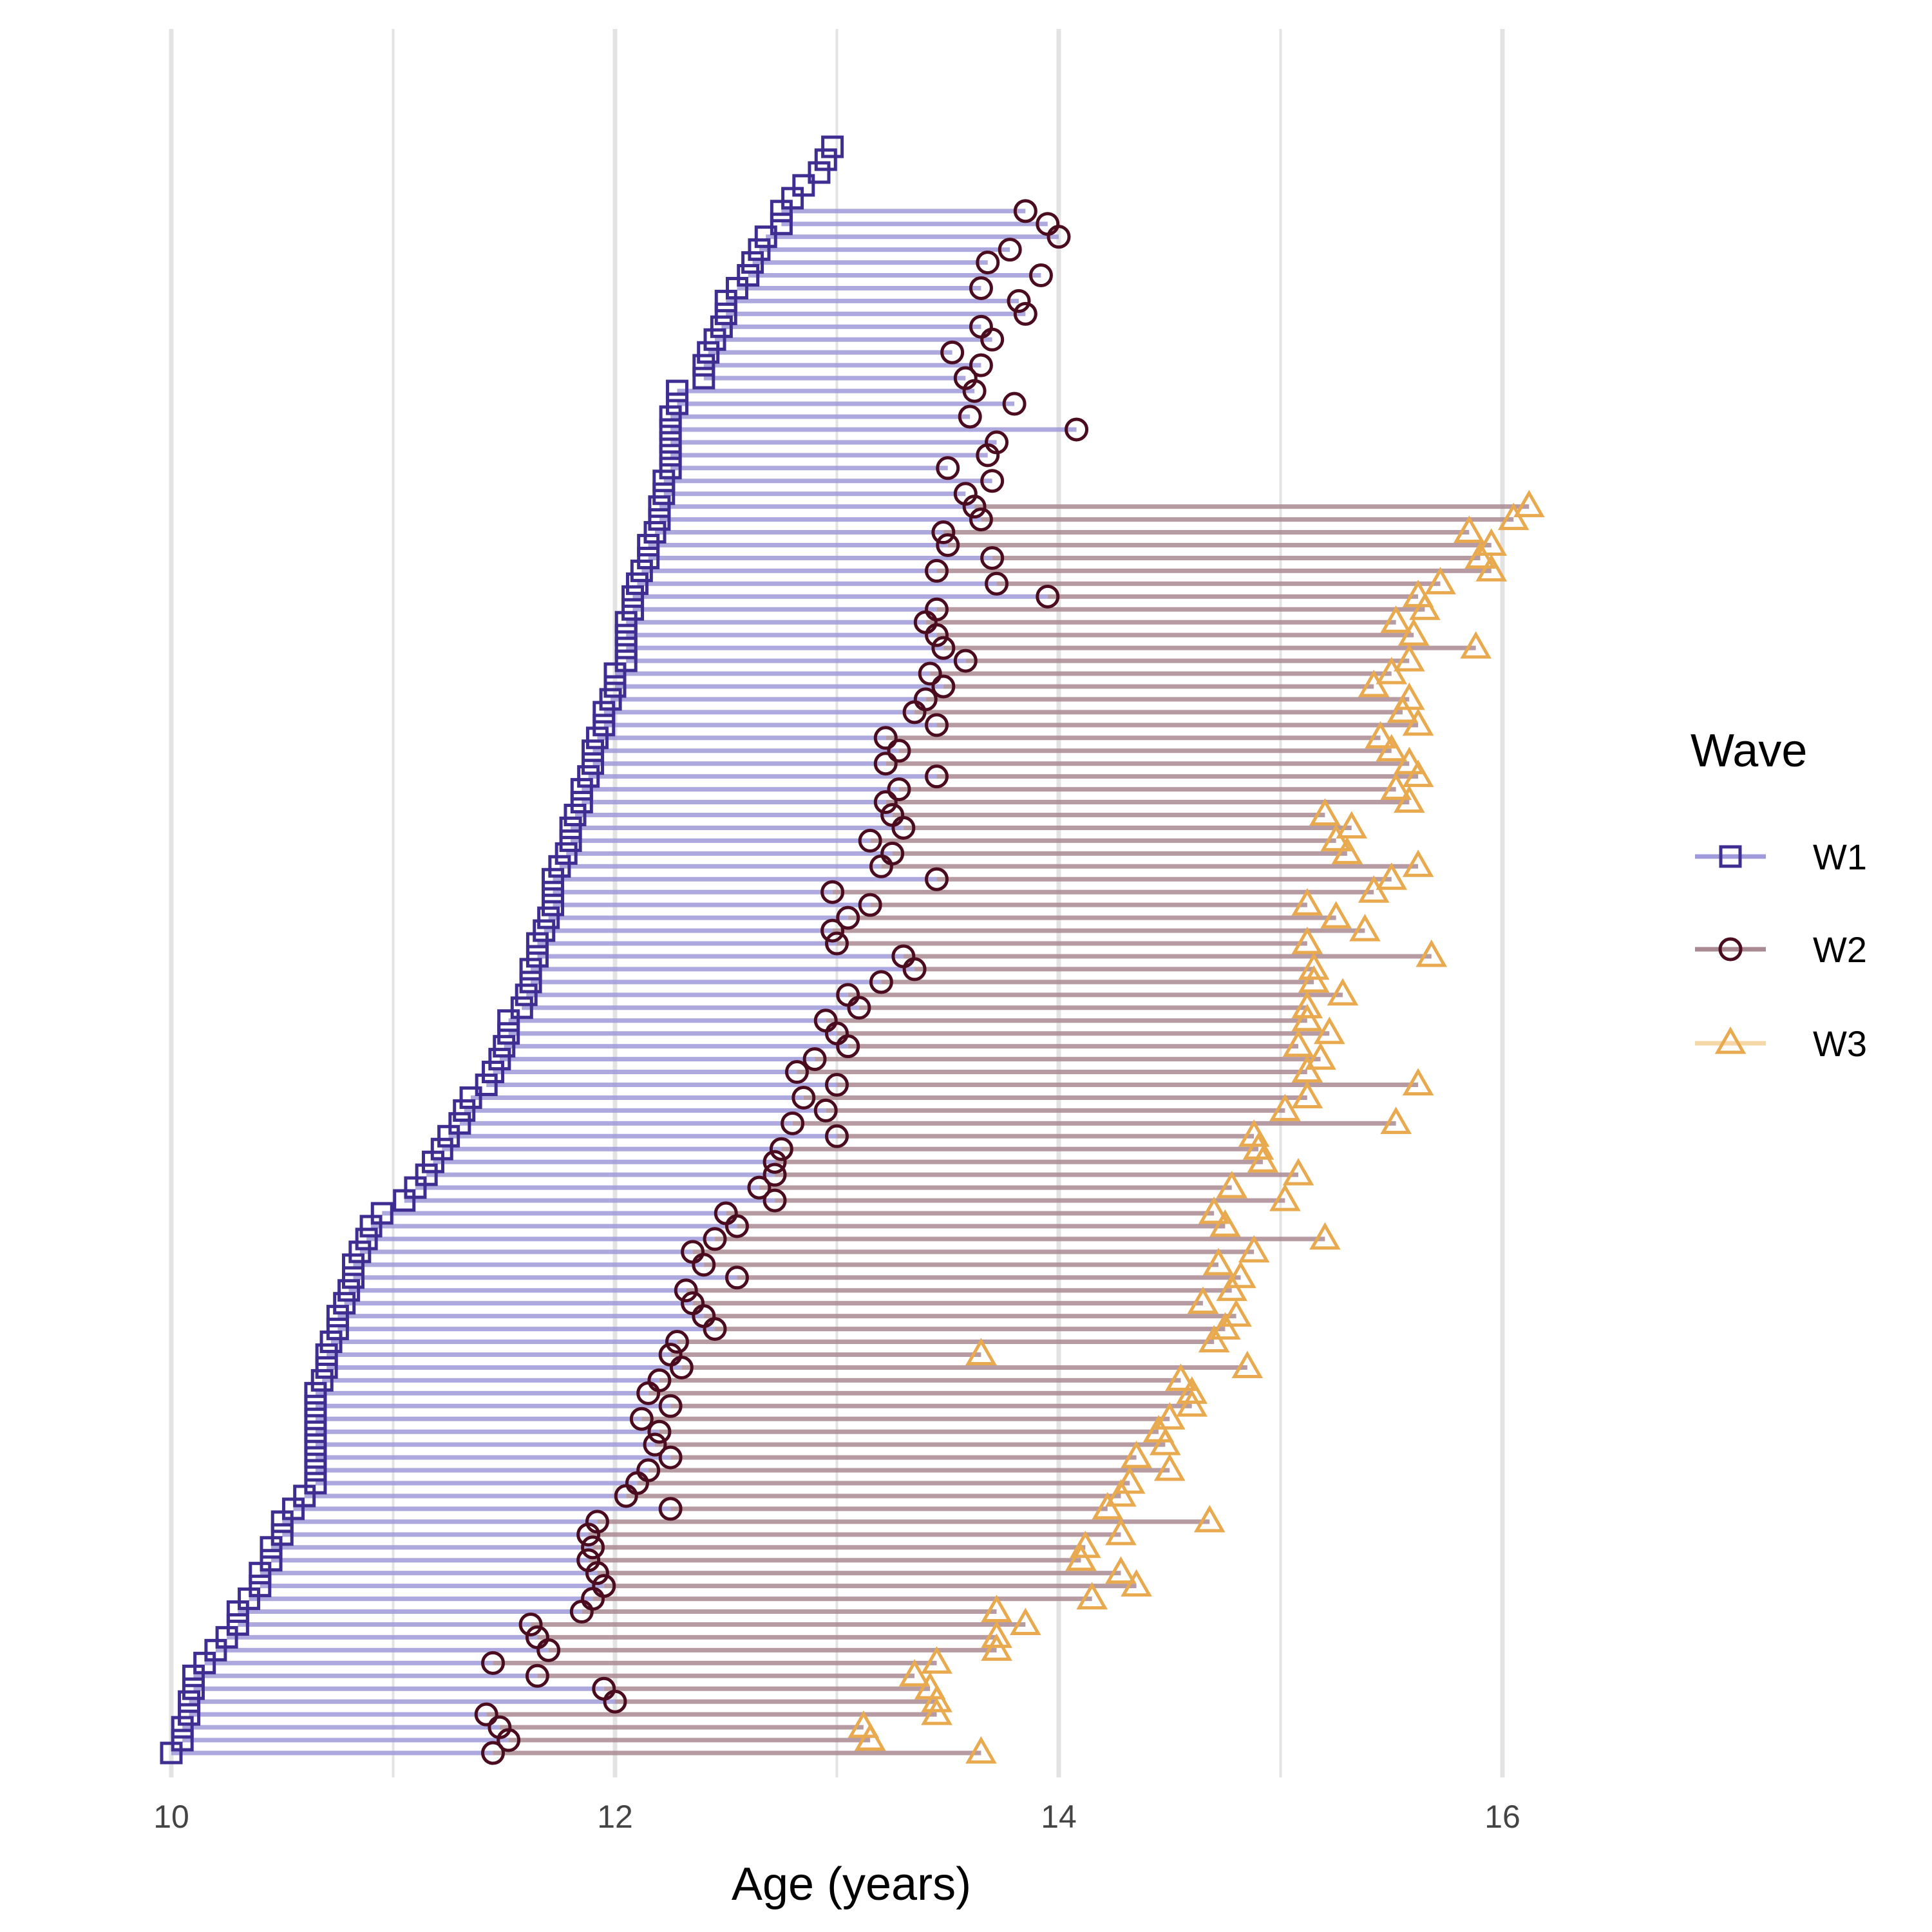 The image size is (1932, 1932). Describe the element at coordinates (1779, 894) in the screenshot. I see `legend: Wave W1 W2 W3` at that location.